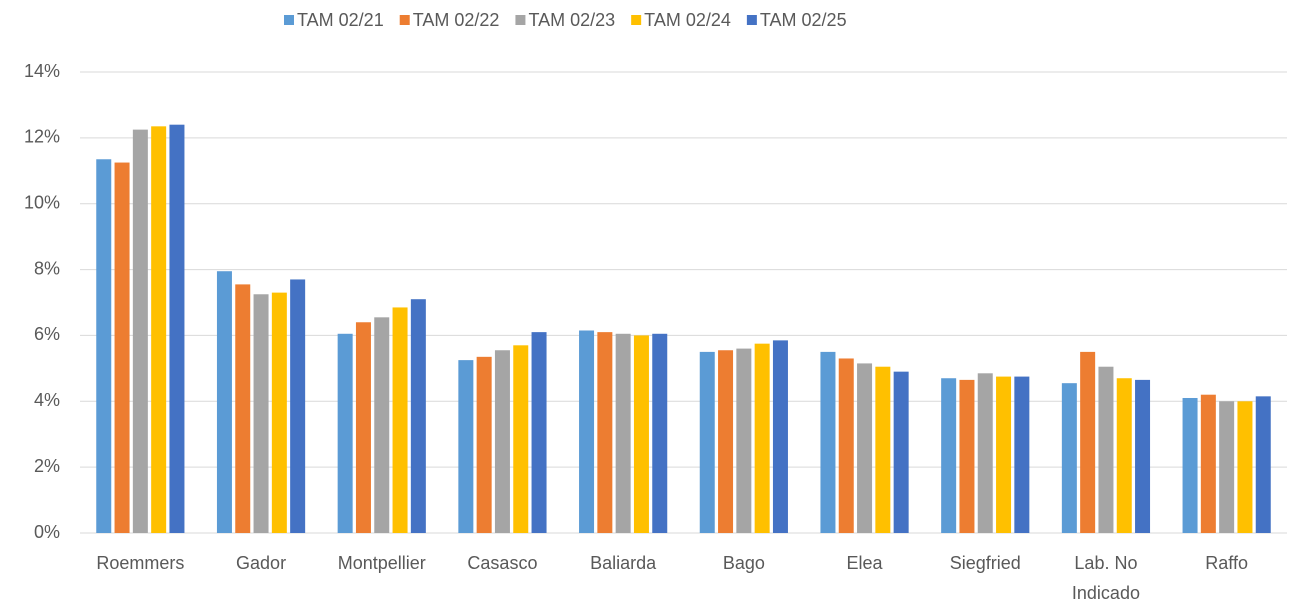  I want to click on legend-label: TAM 02/24, so click(687, 20).